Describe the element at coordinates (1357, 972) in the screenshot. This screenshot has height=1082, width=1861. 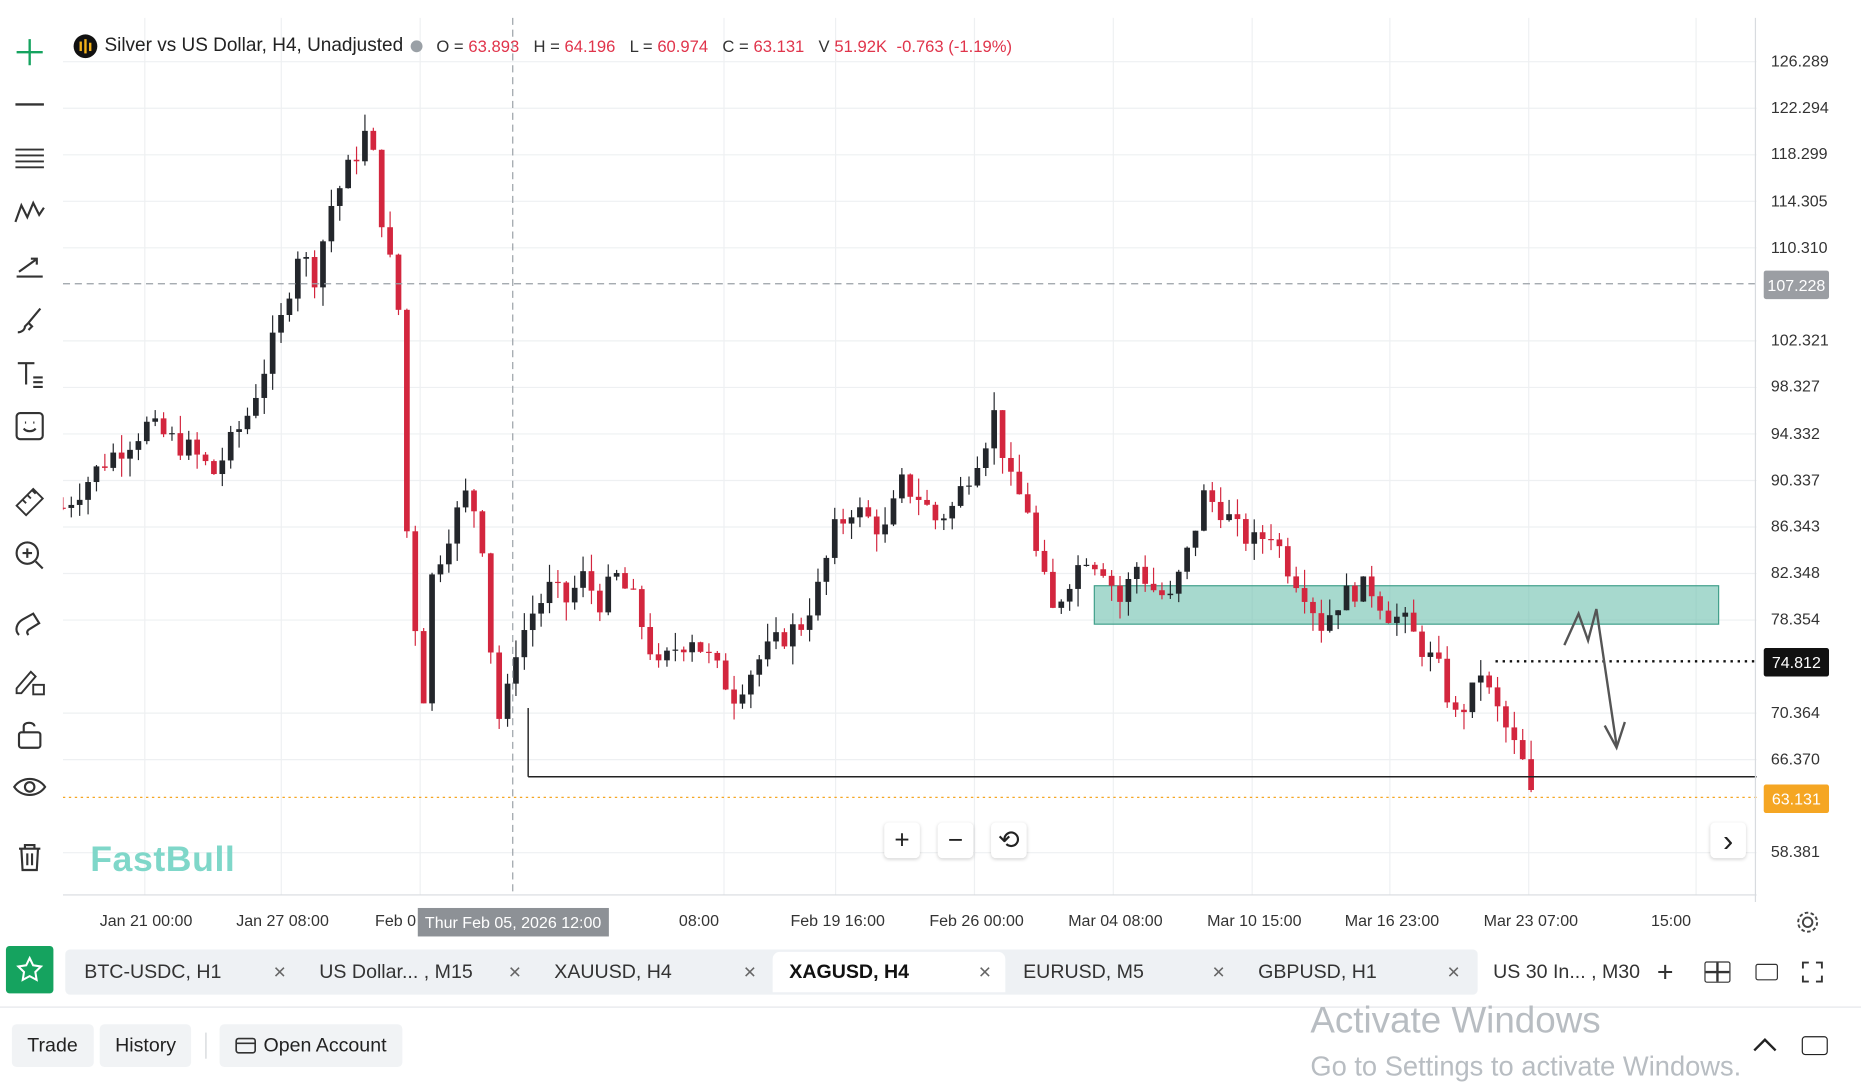
I see `chart-tab: GBPUSD, H1 ×` at that location.